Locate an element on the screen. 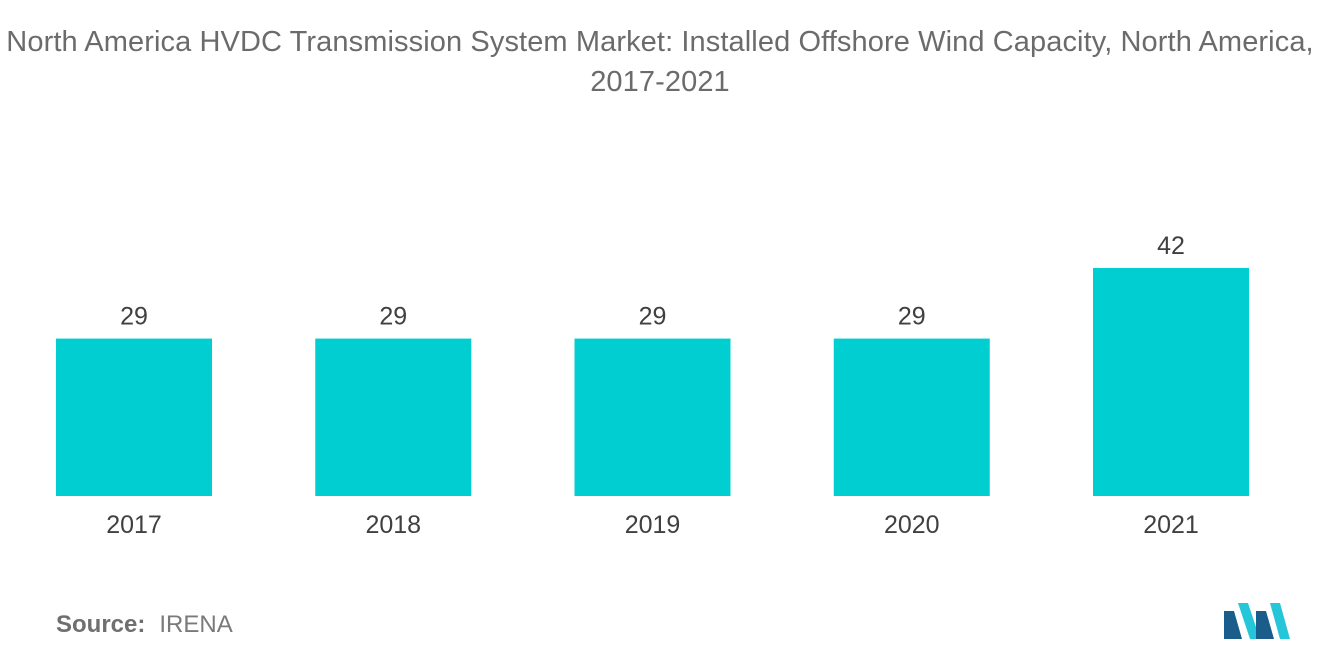 The height and width of the screenshot is (665, 1320). bar-2020 is located at coordinates (911, 417).